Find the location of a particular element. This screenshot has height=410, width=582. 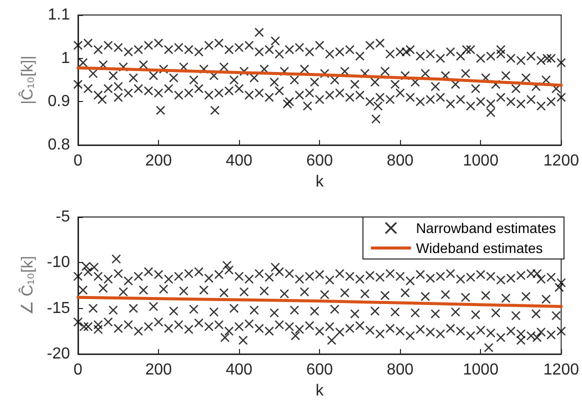

y-axis-title: ∠ Ĉ₁₀[k] is located at coordinates (27, 286).